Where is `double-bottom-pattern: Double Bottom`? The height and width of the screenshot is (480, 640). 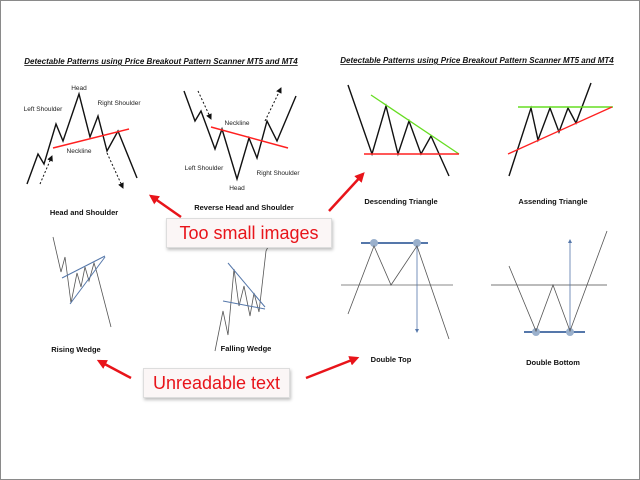 double-bottom-pattern: Double Bottom is located at coordinates (549, 298).